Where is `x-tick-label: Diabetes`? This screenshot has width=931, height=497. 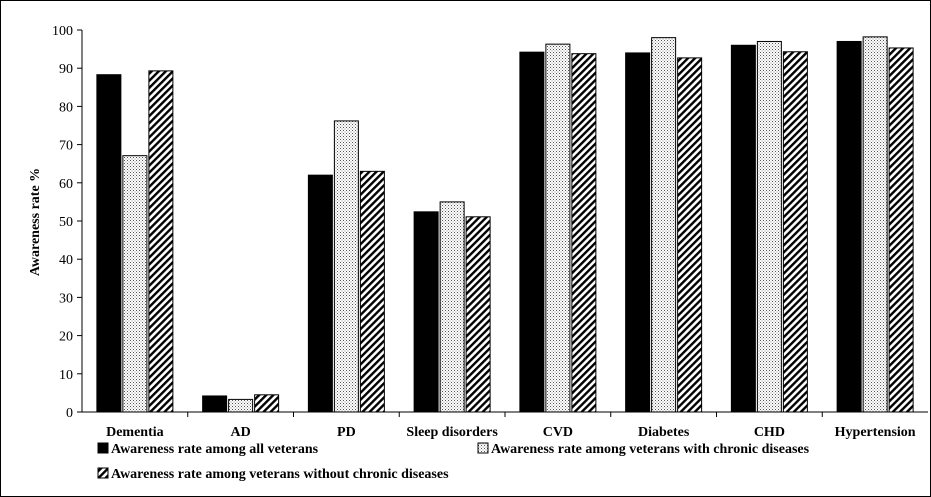
x-tick-label: Diabetes is located at coordinates (664, 432).